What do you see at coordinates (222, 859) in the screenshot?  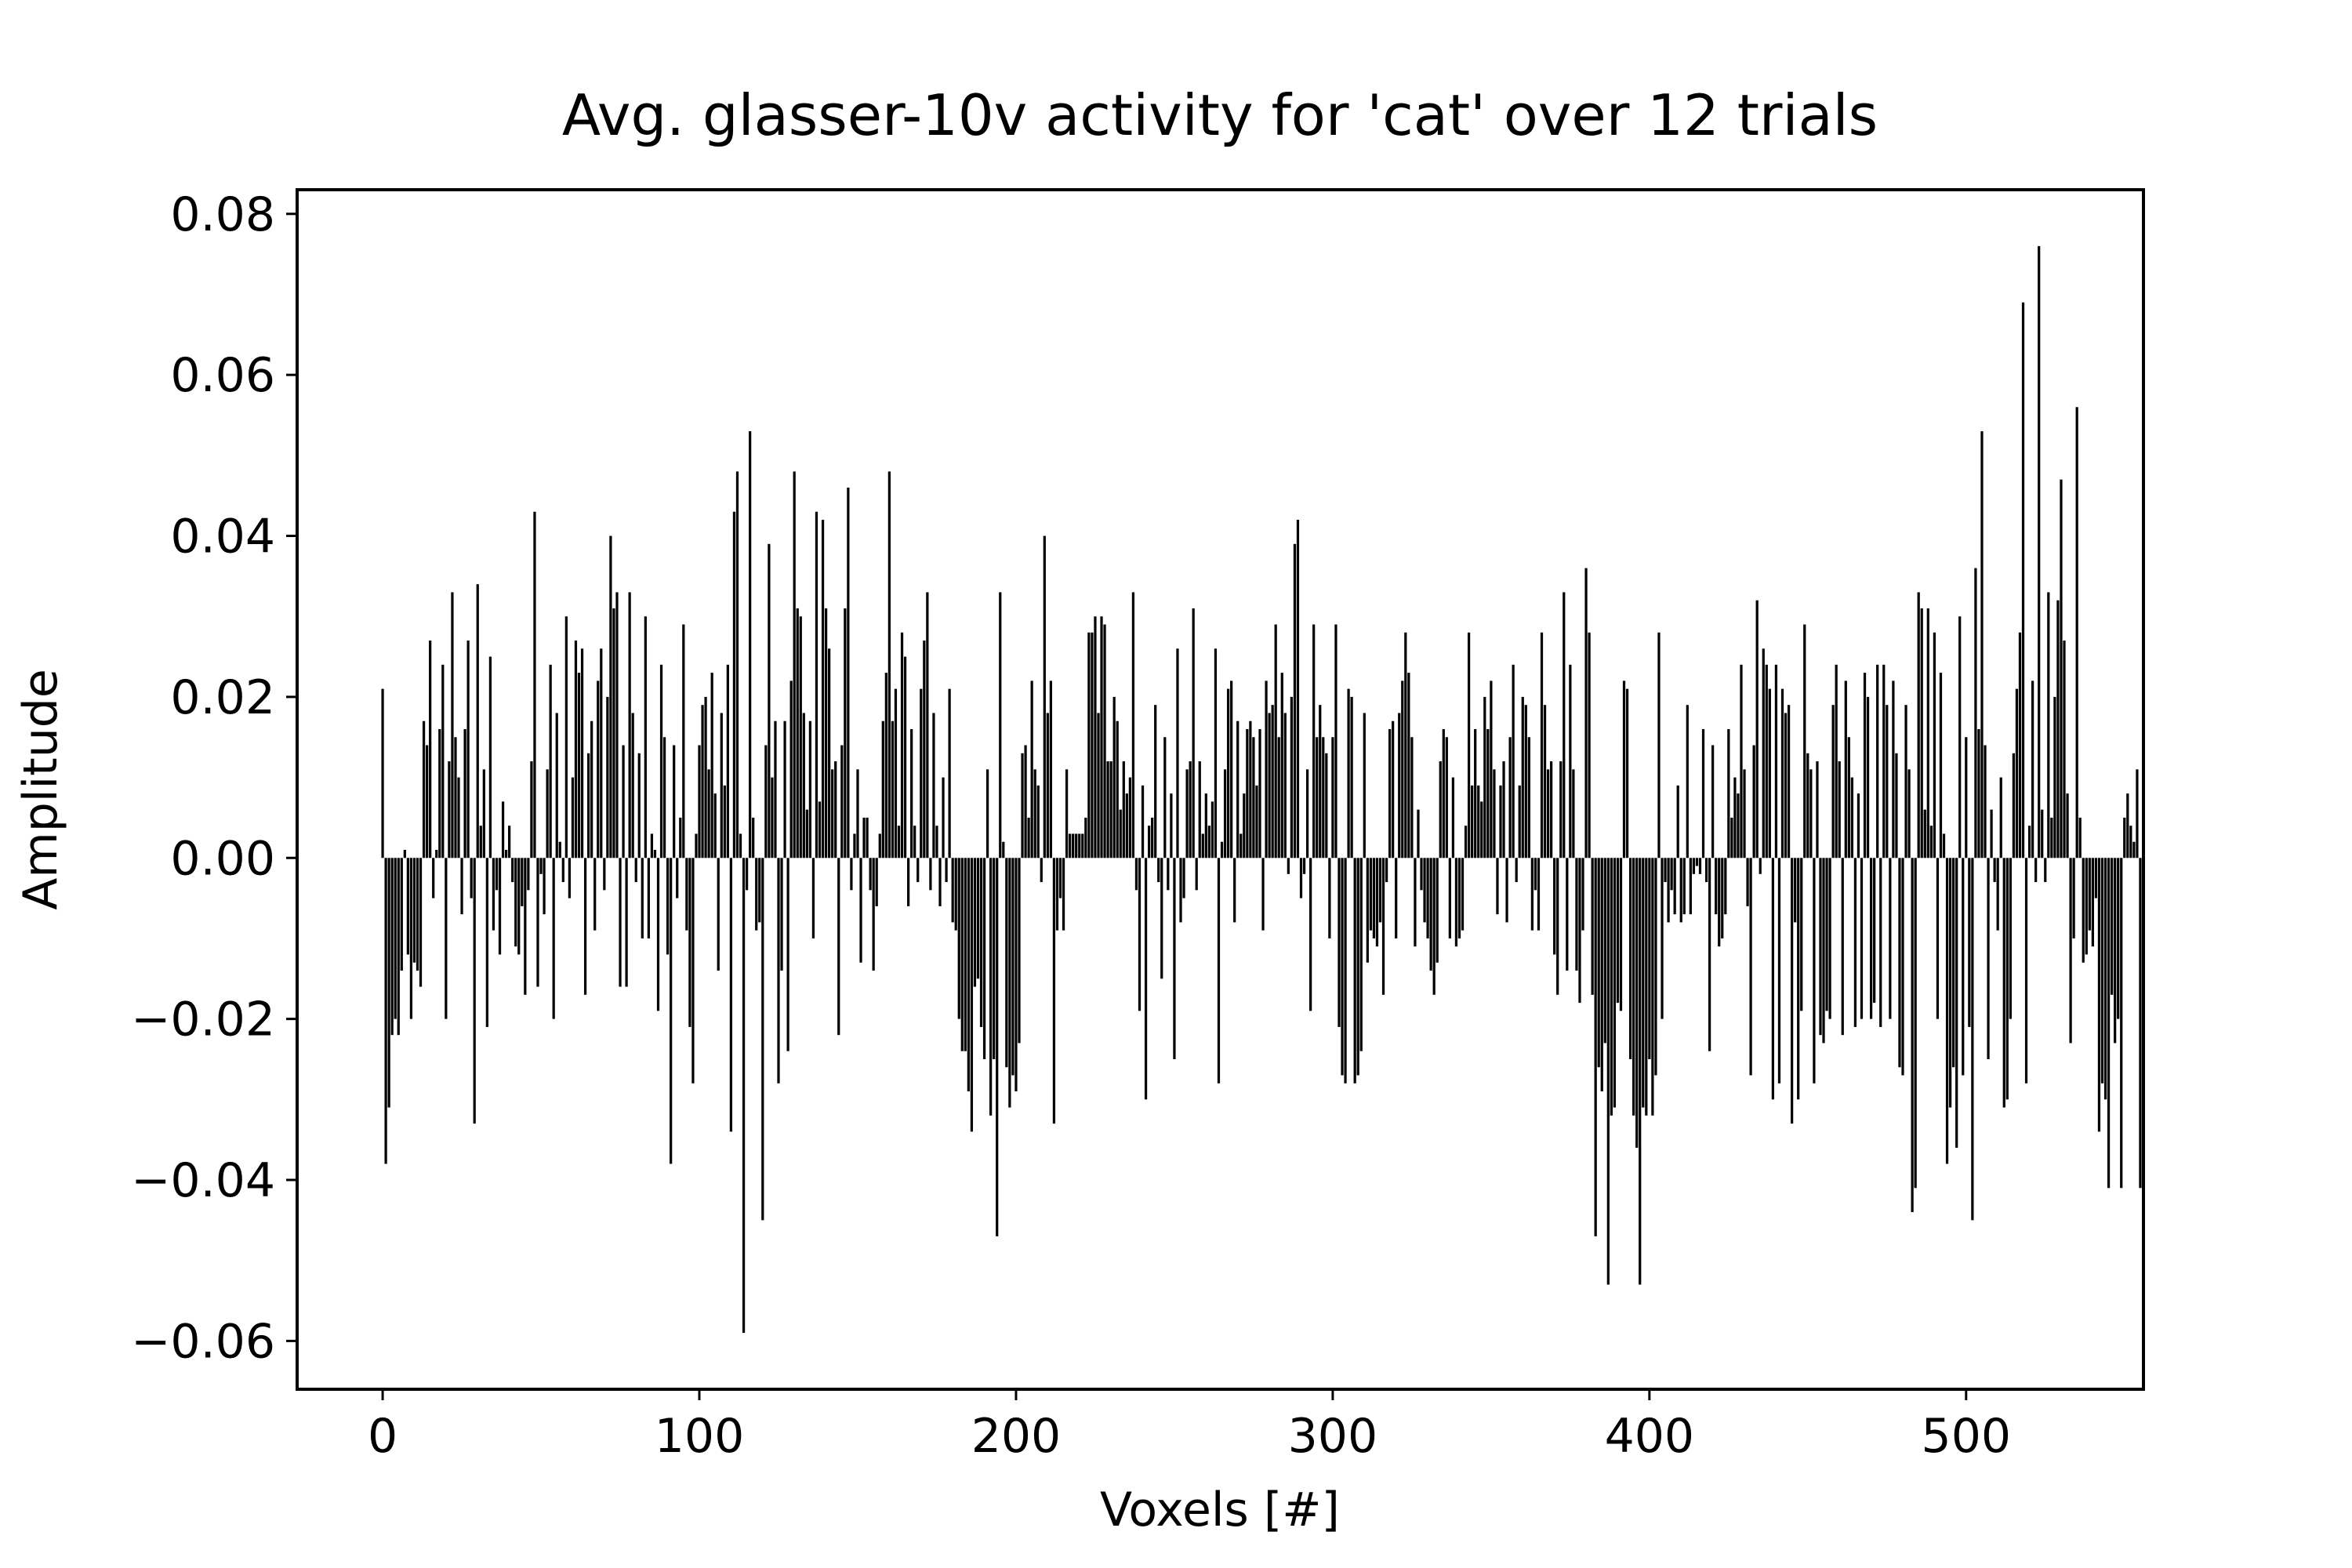 I see `y-tick-label: 0.00` at bounding box center [222, 859].